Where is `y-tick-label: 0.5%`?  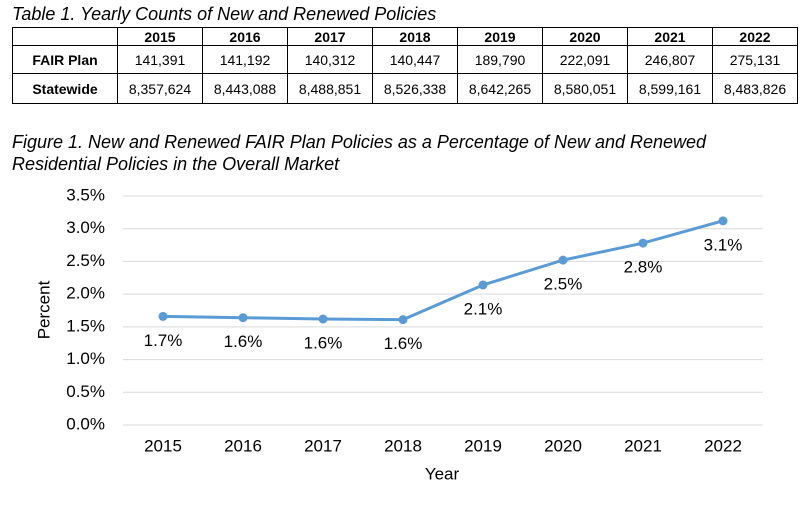 y-tick-label: 0.5% is located at coordinates (85, 391).